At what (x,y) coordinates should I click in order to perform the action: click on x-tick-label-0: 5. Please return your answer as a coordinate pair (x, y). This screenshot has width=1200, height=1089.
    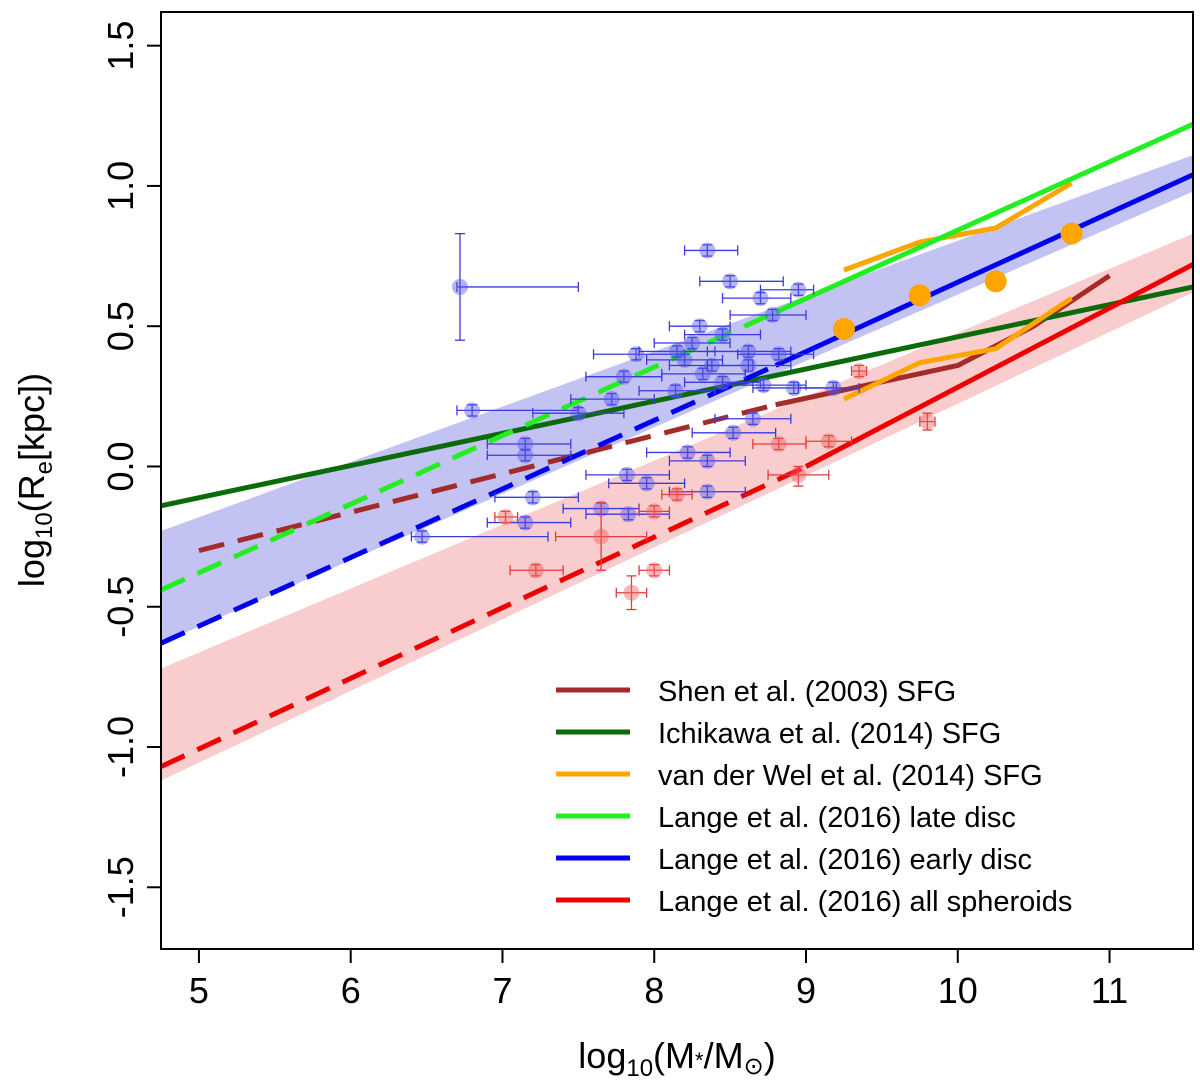
    Looking at the image, I should click on (199, 990).